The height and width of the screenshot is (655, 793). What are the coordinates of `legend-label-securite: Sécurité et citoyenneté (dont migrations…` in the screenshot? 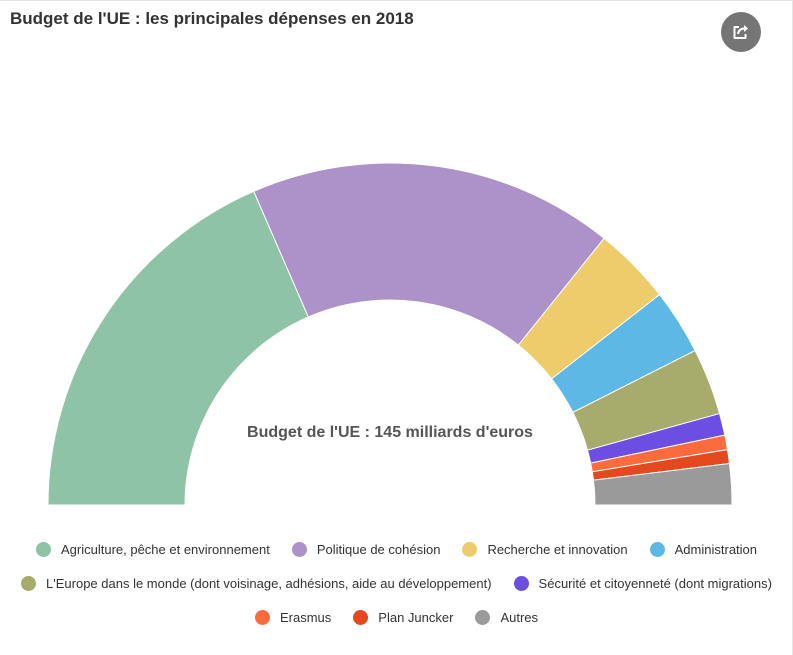 It's located at (655, 583).